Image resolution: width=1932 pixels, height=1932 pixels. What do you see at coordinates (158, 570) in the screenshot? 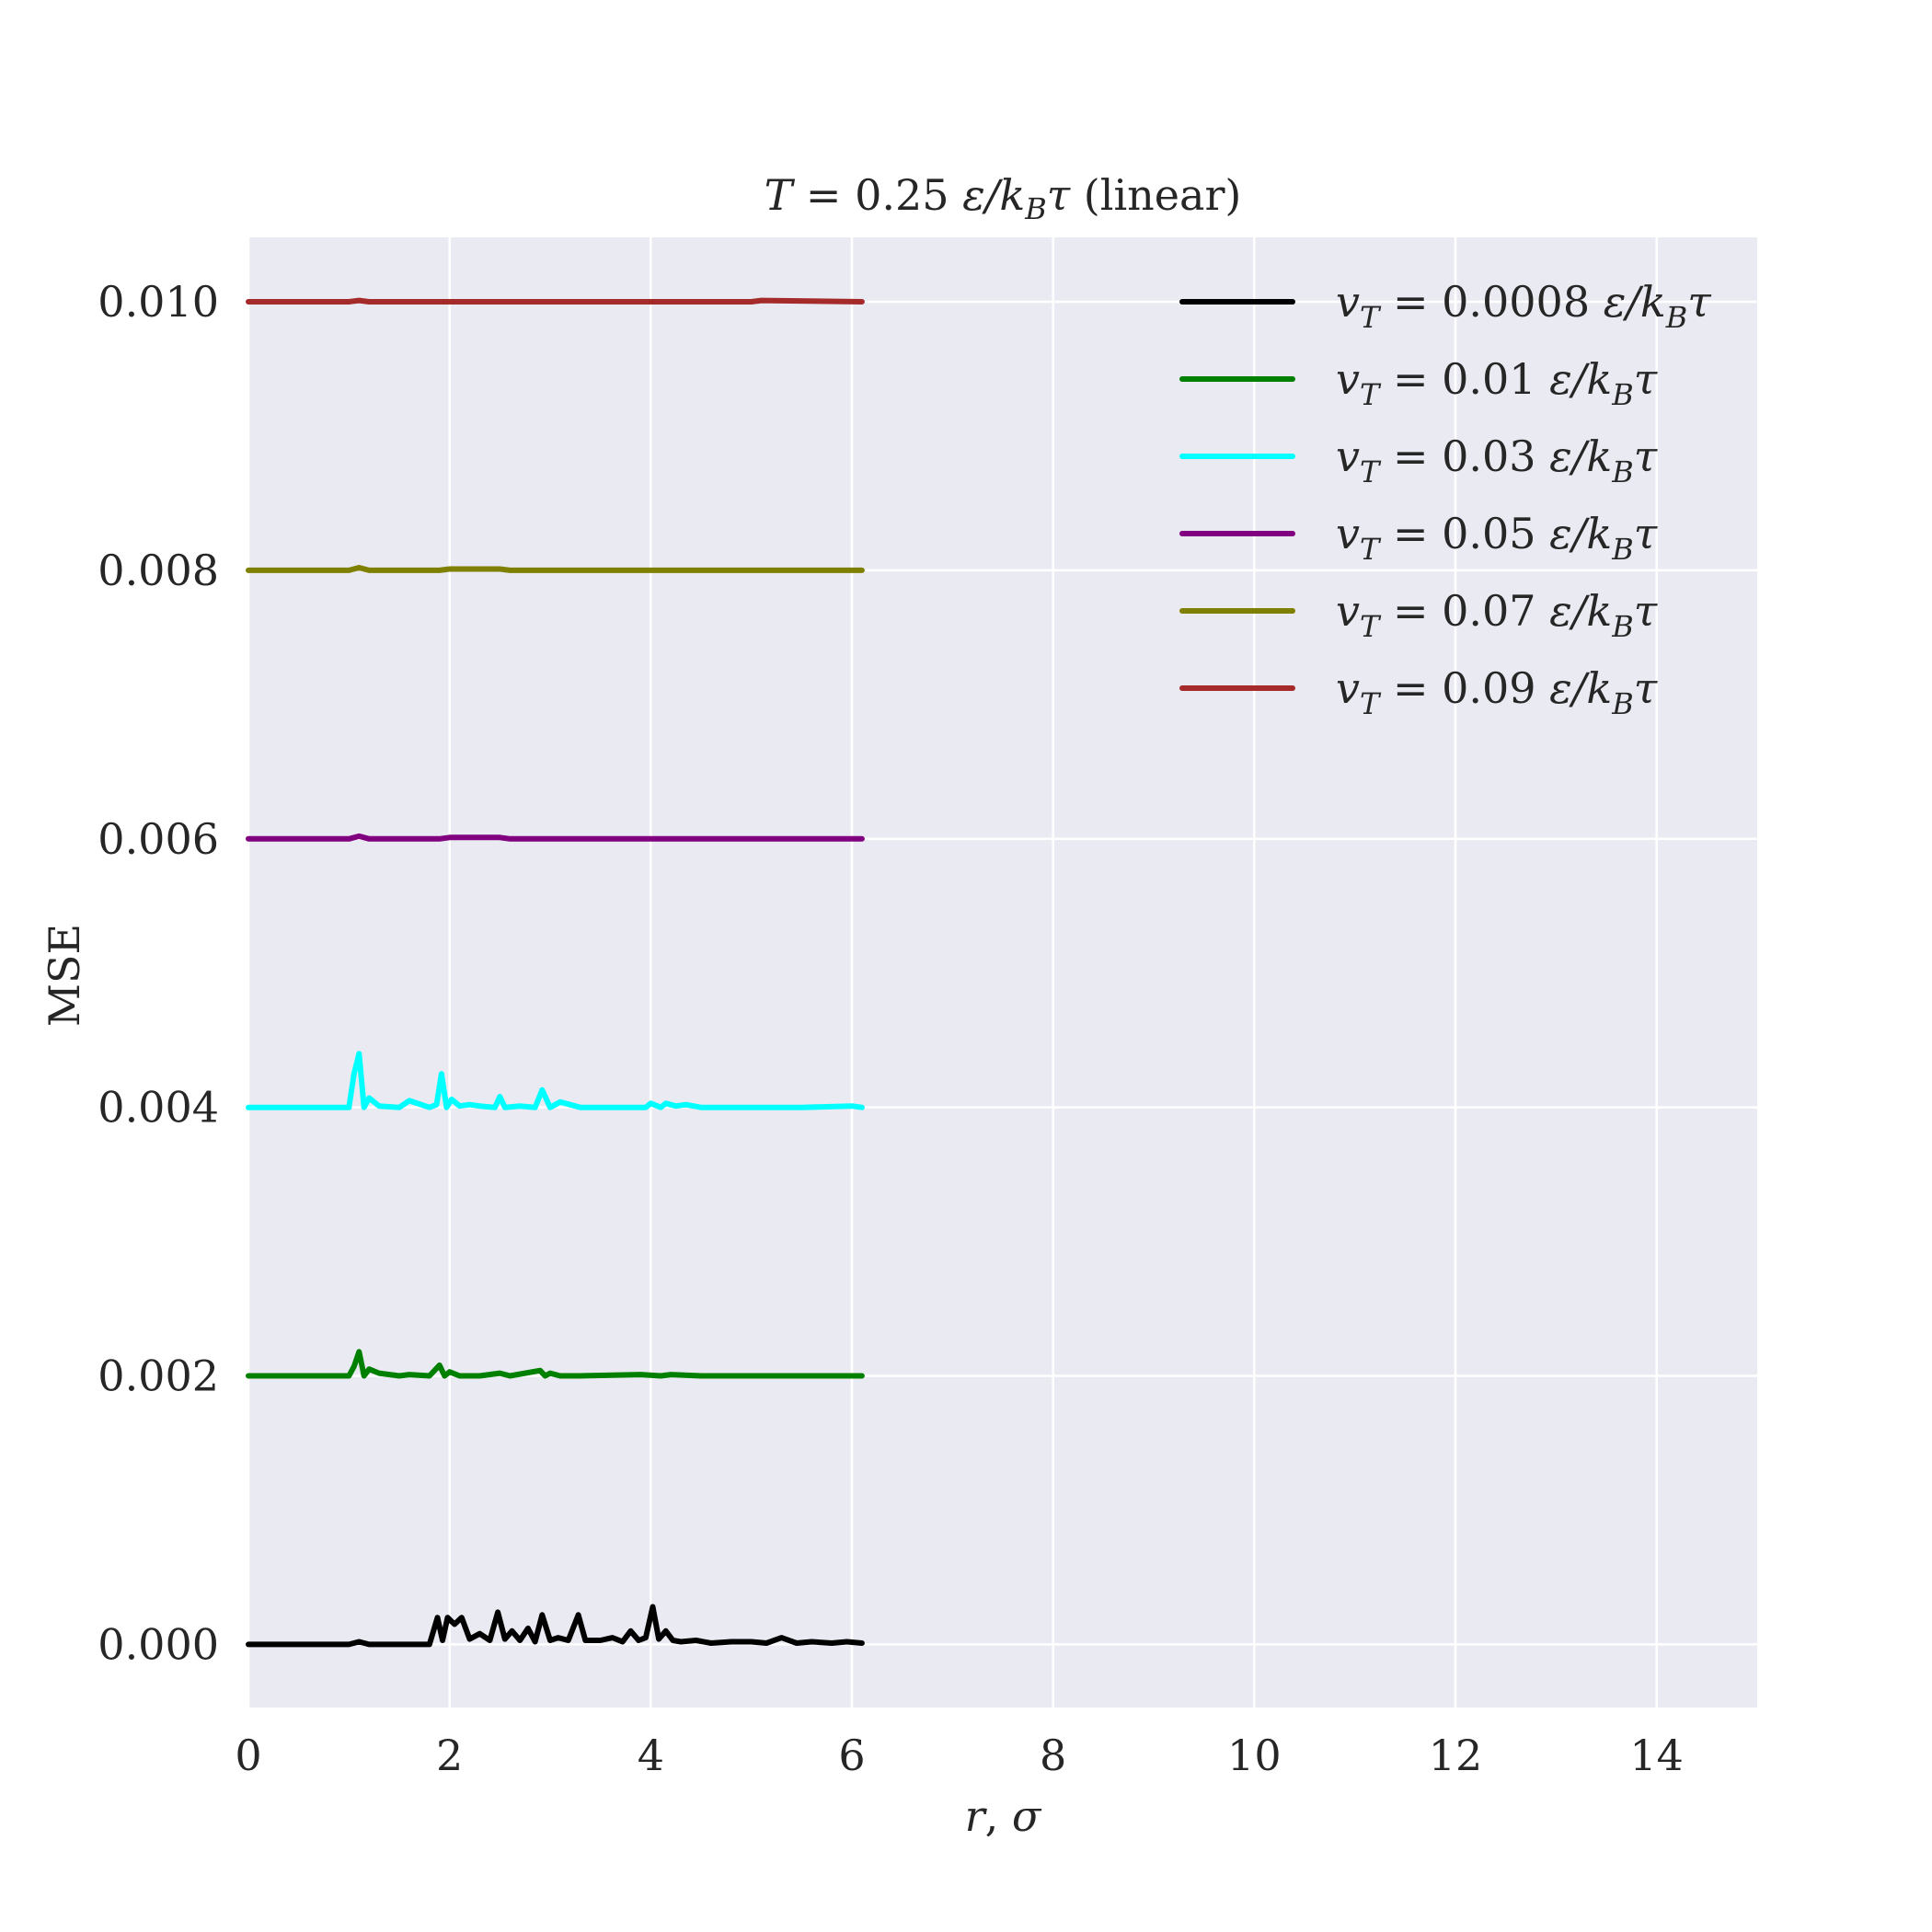
I see `y-tick-label: 0.008` at bounding box center [158, 570].